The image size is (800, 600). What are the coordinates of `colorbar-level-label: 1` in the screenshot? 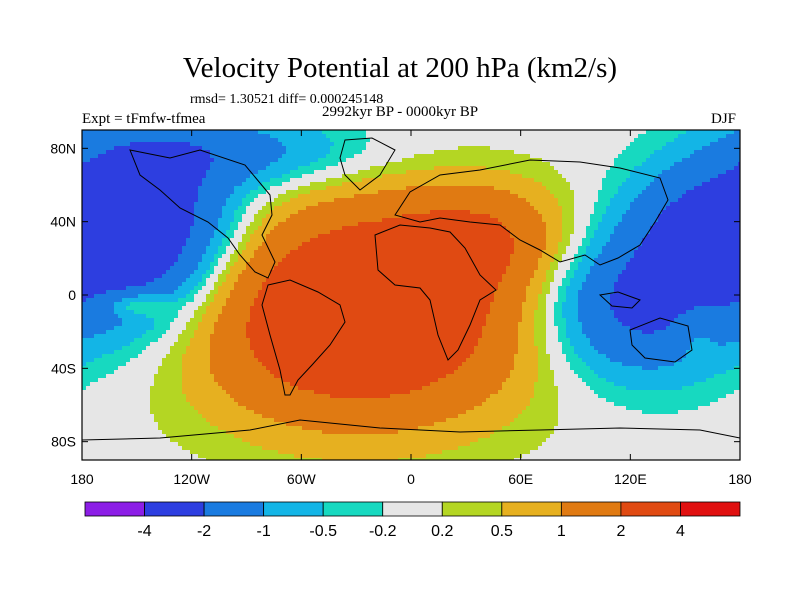 It's located at (561, 531).